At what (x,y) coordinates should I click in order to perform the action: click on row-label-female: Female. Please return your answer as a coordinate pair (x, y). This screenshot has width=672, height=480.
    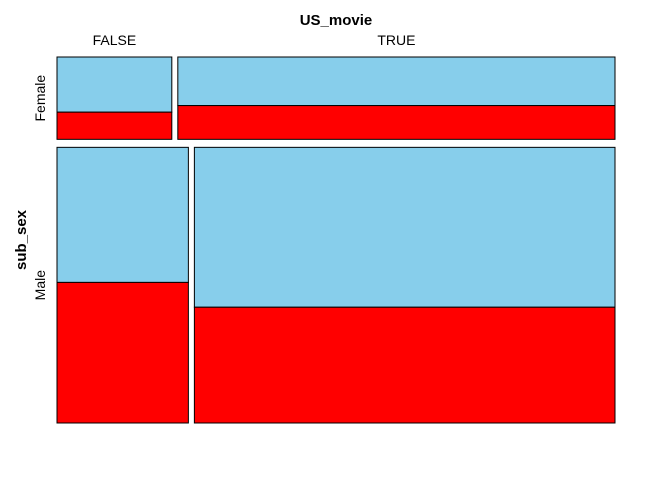
    Looking at the image, I should click on (40, 98).